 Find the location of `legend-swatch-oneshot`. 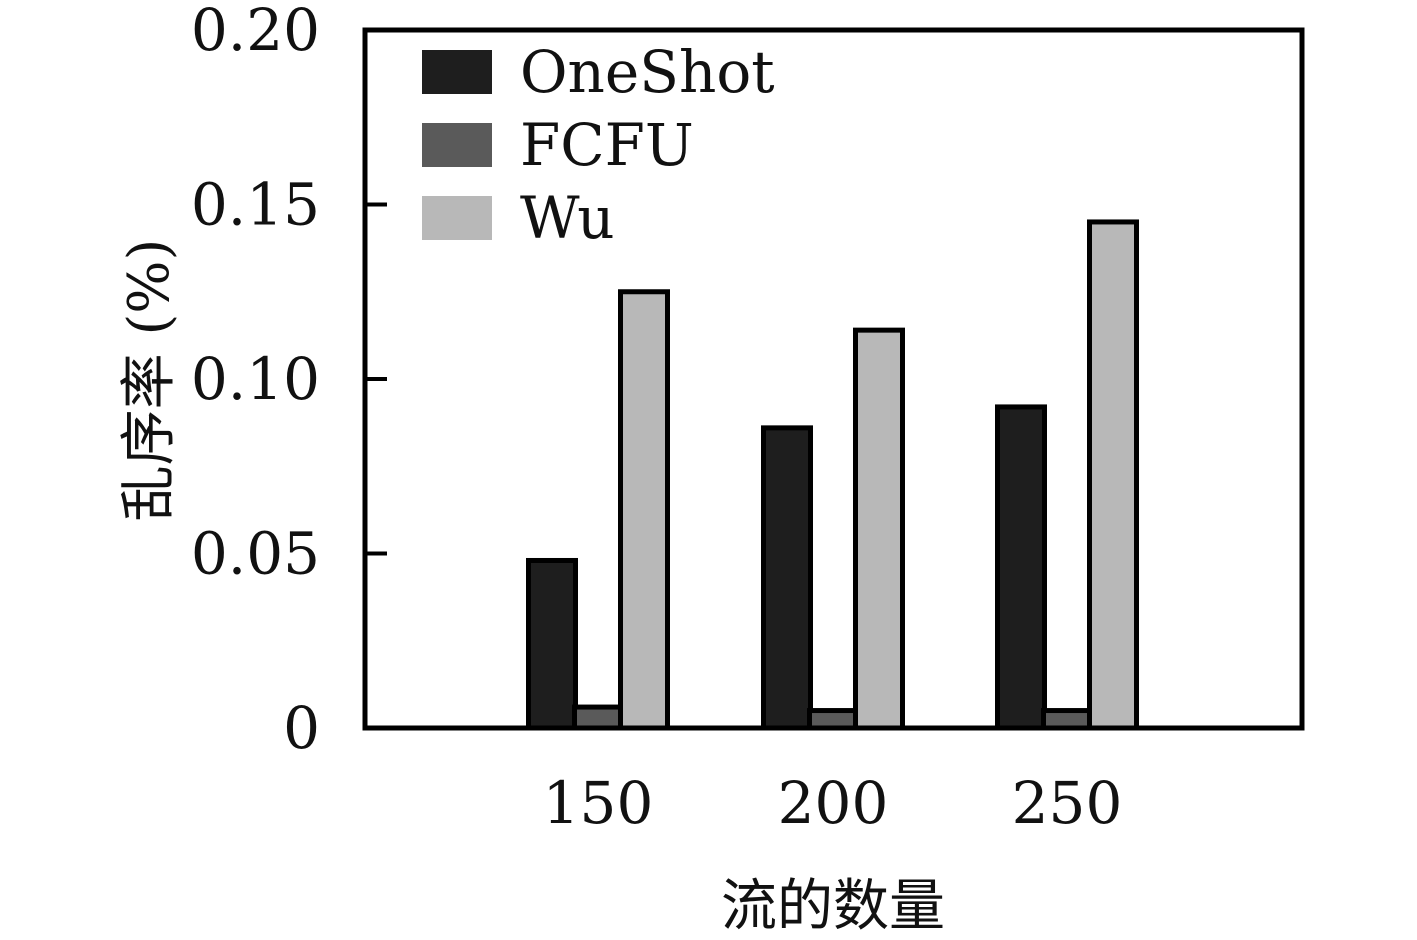

legend-swatch-oneshot is located at coordinates (457, 72).